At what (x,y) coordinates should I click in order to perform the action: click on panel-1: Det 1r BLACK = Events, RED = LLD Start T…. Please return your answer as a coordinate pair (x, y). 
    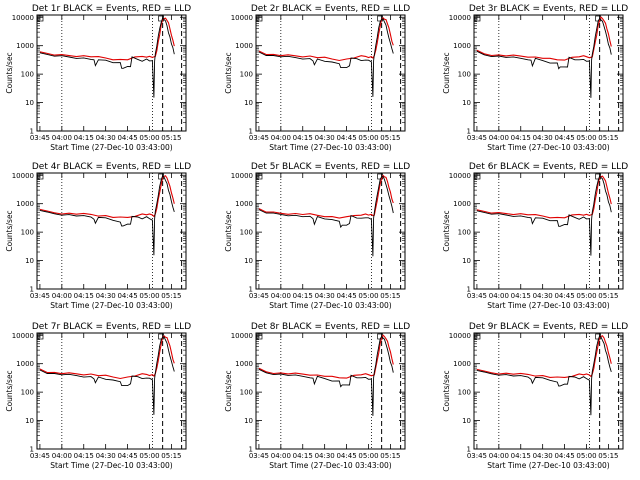
    Looking at the image, I should click on (98, 78).